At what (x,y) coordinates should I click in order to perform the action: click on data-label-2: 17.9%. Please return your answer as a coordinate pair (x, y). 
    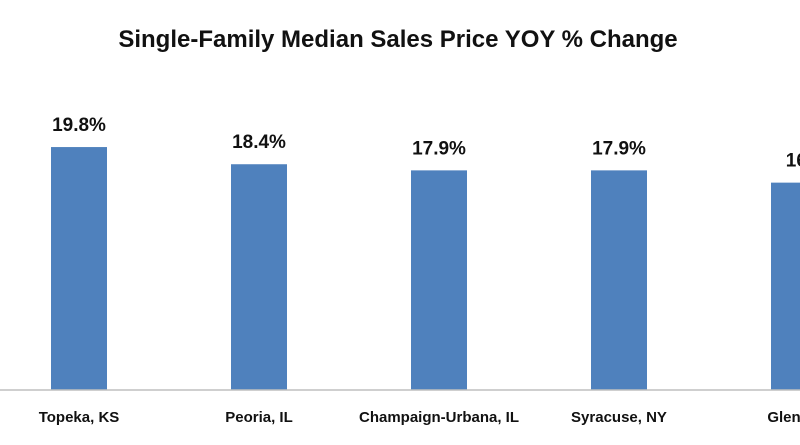
    Looking at the image, I should click on (439, 148).